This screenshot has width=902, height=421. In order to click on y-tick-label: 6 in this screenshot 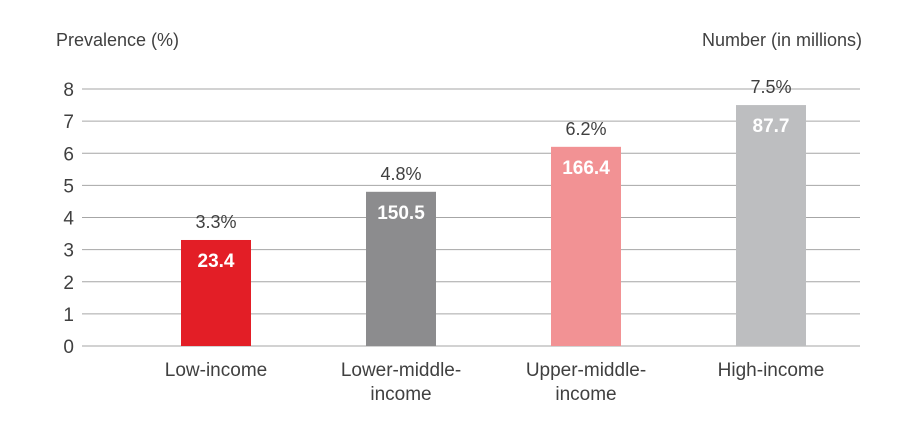, I will do `click(68, 154)`.